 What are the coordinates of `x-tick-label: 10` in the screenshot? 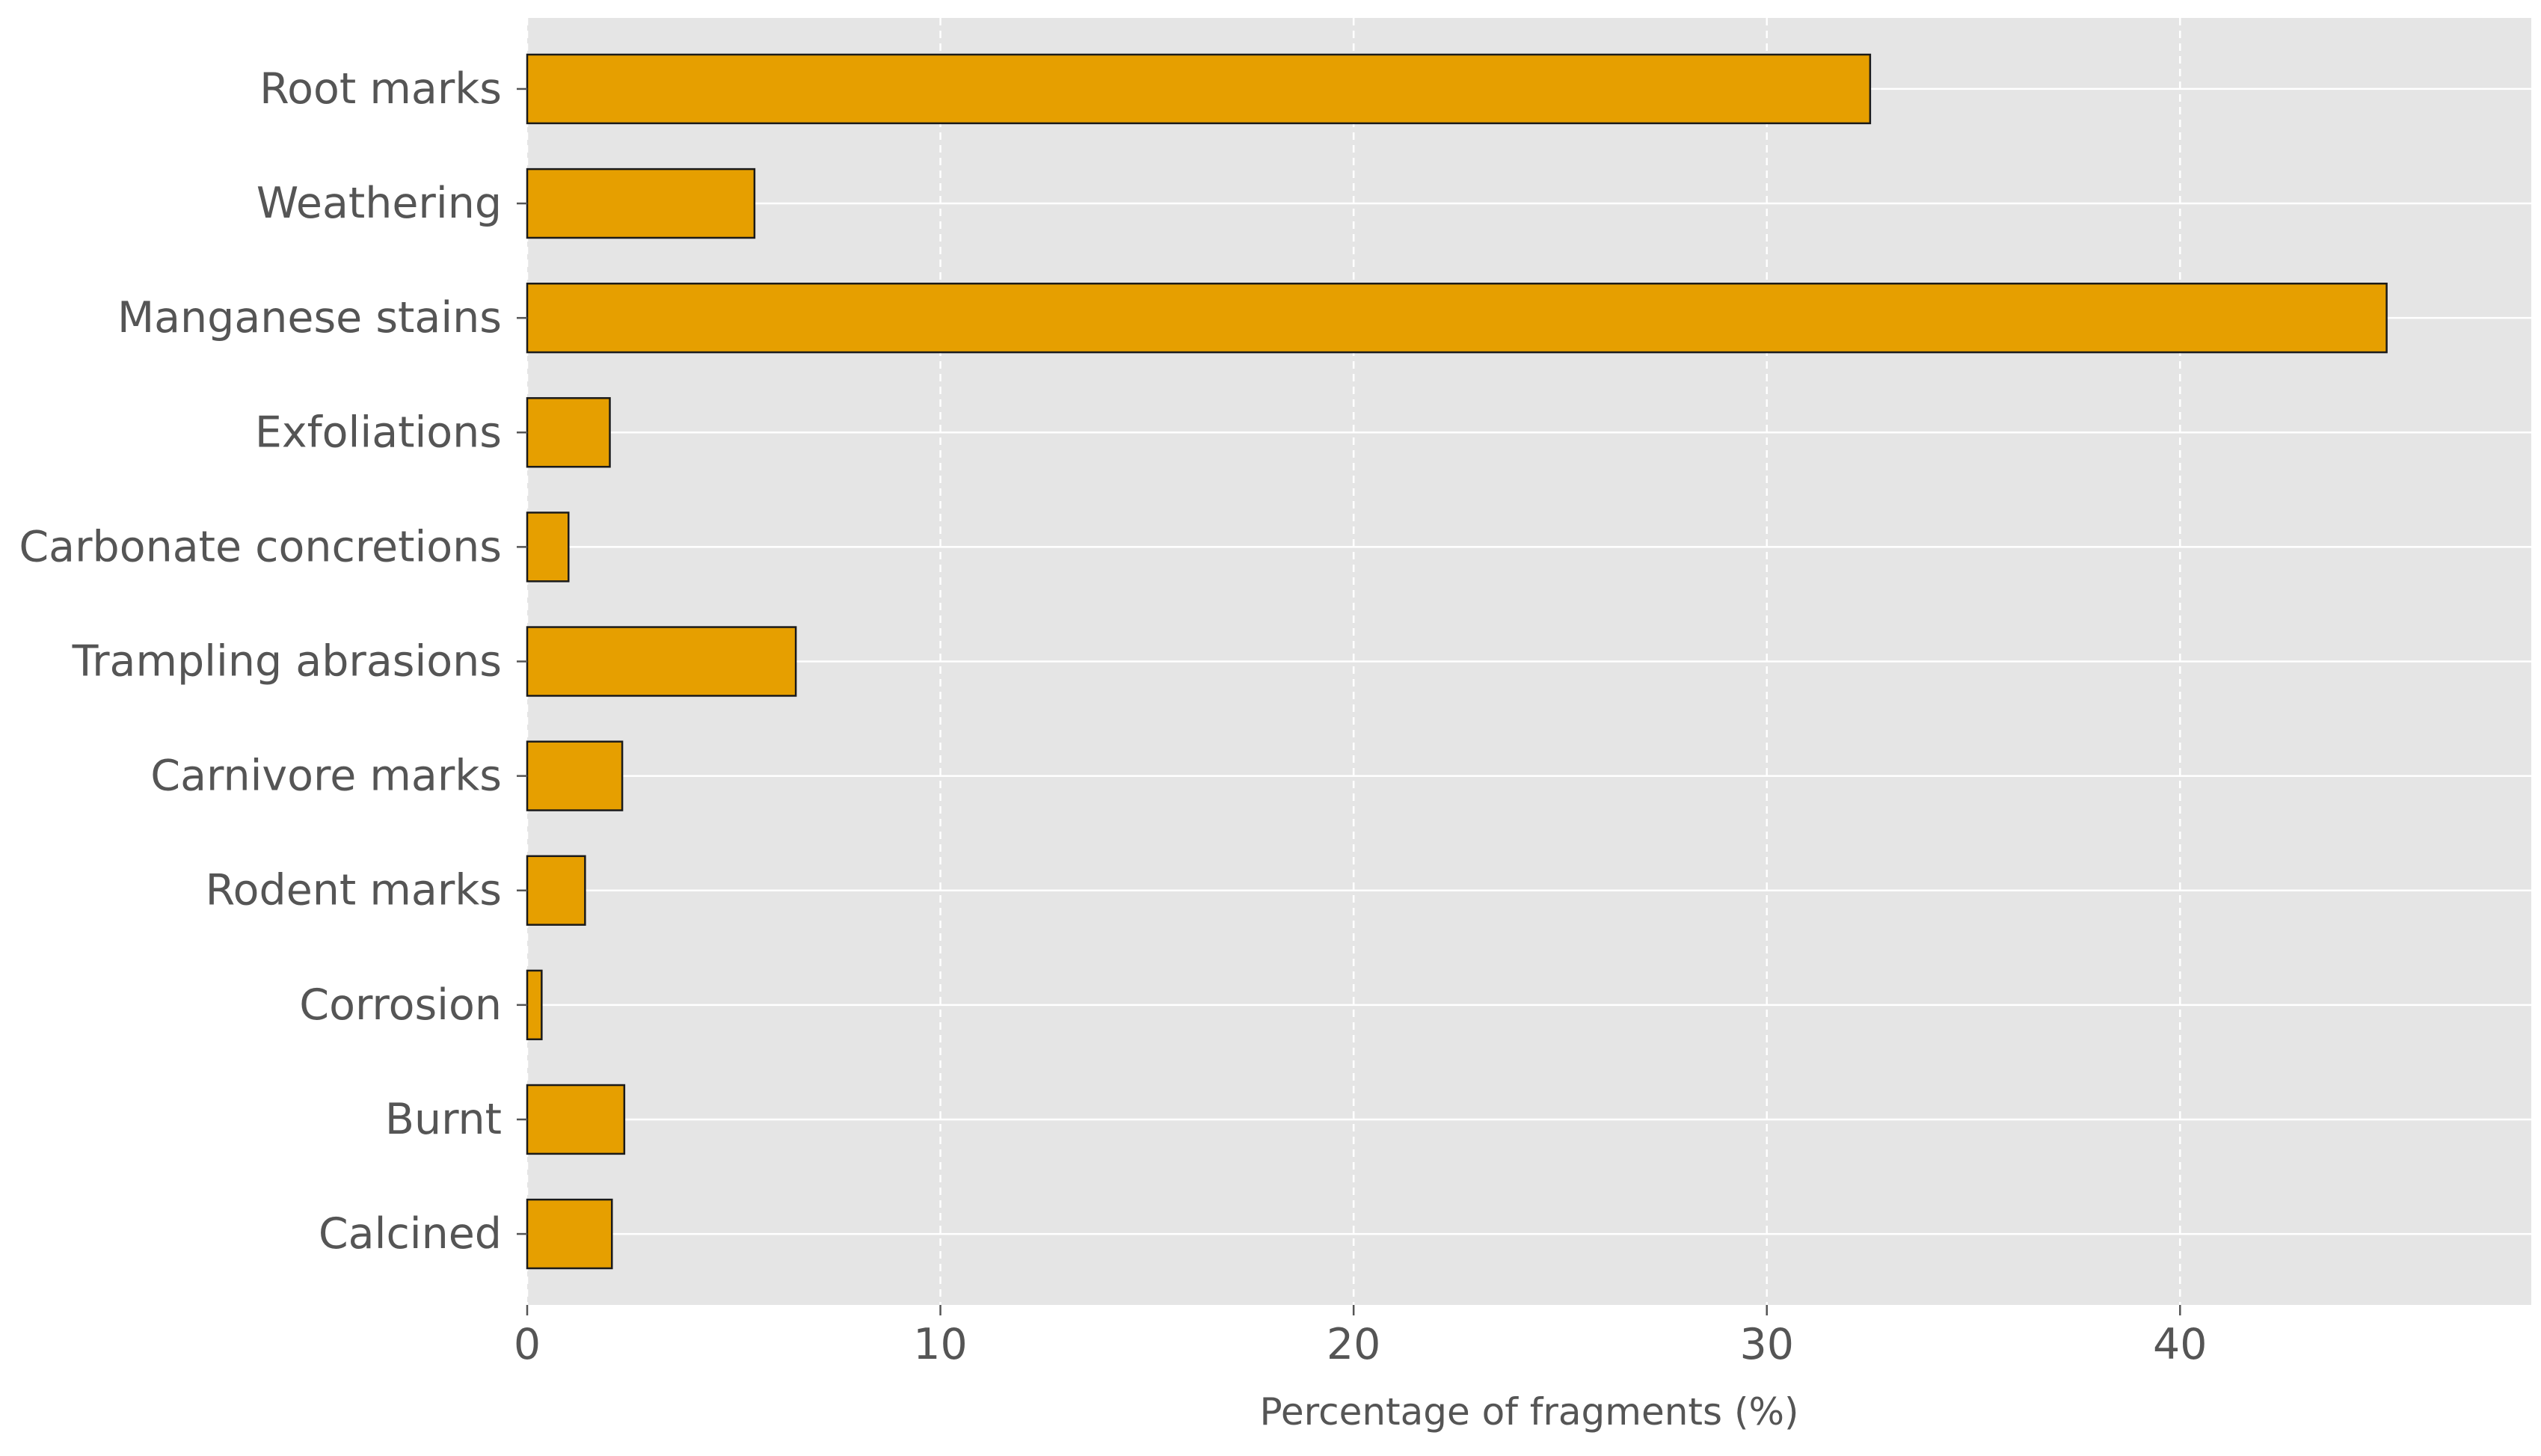 It's located at (940, 1344).